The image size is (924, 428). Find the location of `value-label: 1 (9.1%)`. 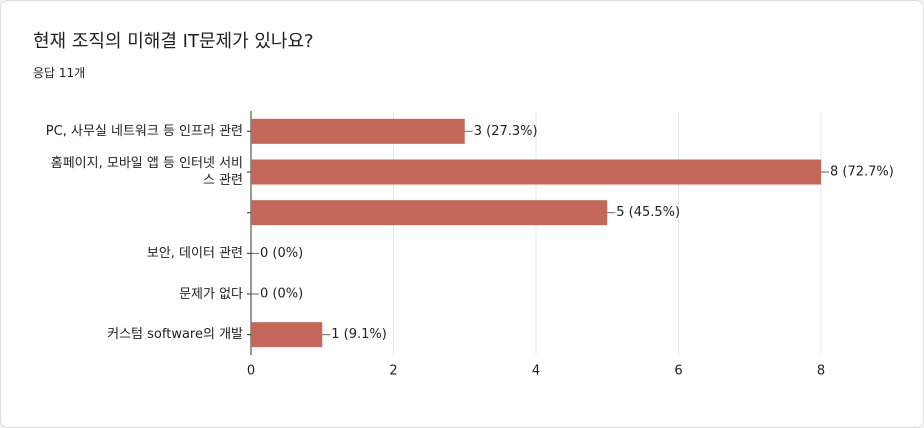

value-label: 1 (9.1%) is located at coordinates (359, 334).